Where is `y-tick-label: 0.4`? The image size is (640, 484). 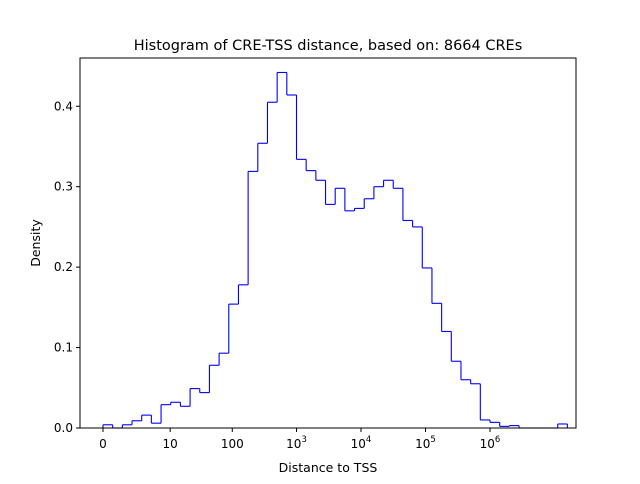 y-tick-label: 0.4 is located at coordinates (63, 106).